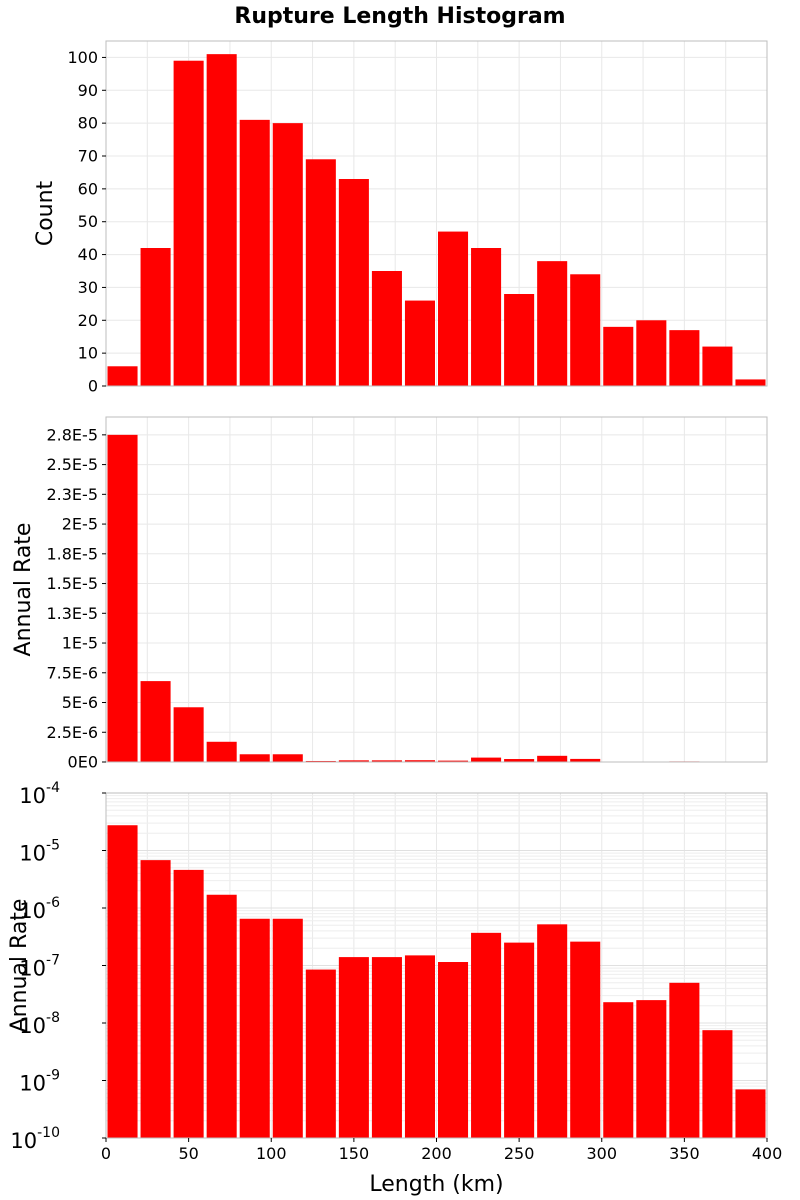 The width and height of the screenshot is (800, 1200). I want to click on x-tick-label: 100, so click(271, 1153).